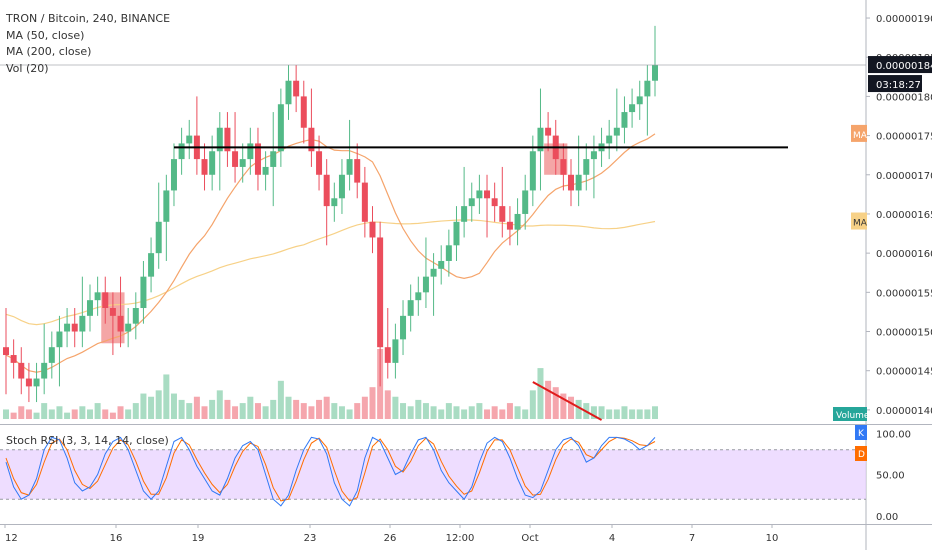 The image size is (932, 550). I want to click on time-tick-label: 19, so click(198, 538).